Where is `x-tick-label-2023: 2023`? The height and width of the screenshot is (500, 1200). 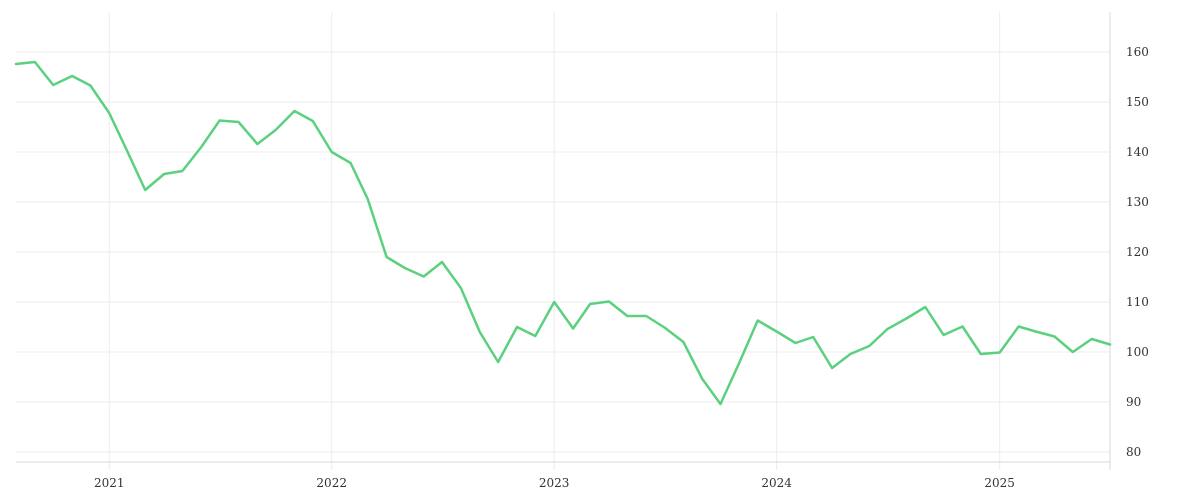
x-tick-label-2023: 2023 is located at coordinates (554, 483).